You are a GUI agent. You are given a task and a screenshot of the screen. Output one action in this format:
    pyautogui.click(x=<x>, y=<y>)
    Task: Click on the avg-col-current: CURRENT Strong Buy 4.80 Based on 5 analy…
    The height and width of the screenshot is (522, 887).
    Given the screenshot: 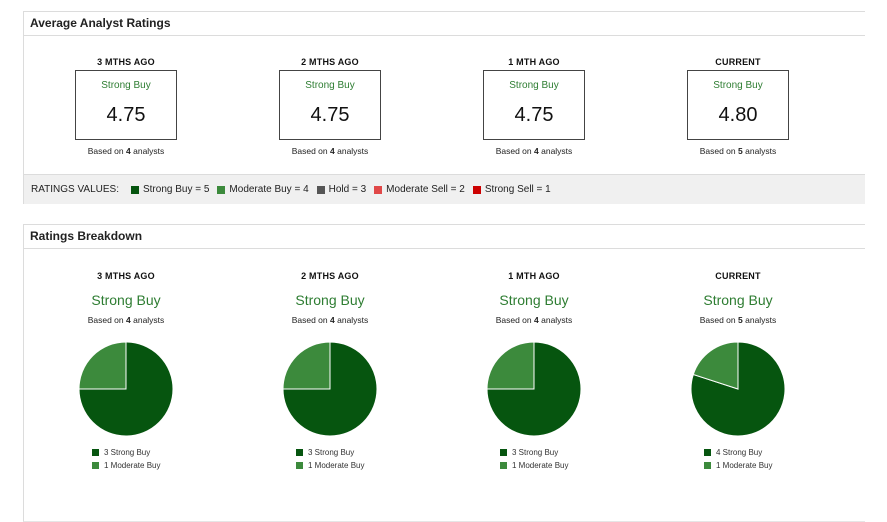 What is the action you would take?
    pyautogui.click(x=738, y=106)
    